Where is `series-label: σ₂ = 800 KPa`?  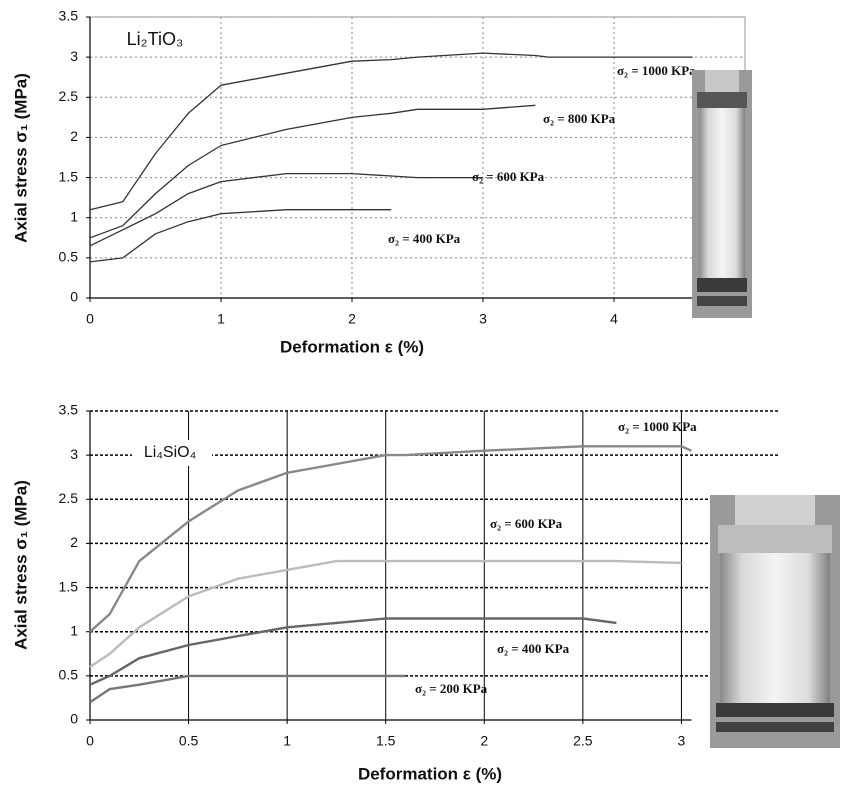
series-label: σ₂ = 800 KPa is located at coordinates (579, 118).